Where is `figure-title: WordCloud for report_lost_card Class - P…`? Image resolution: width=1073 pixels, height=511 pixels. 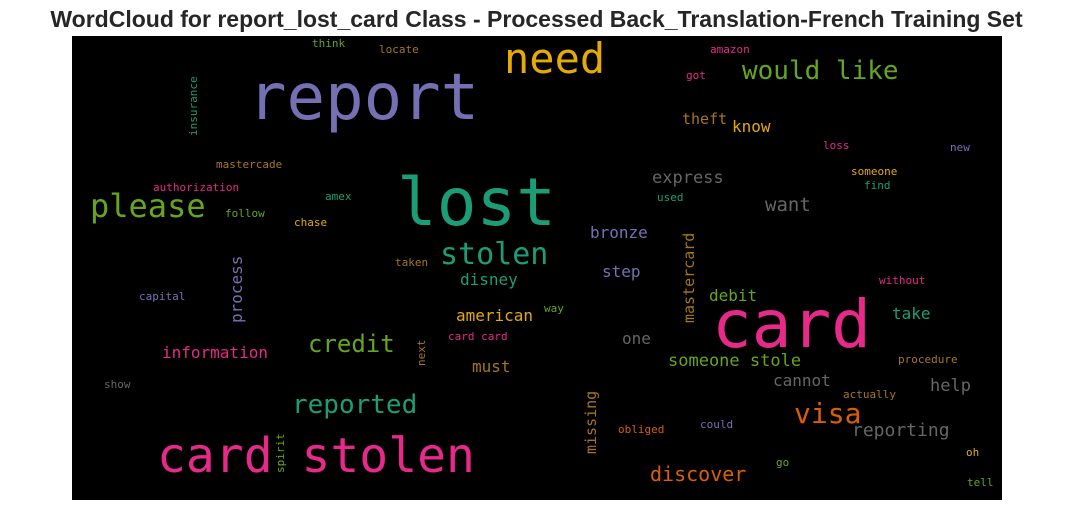
figure-title: WordCloud for report_lost_card Class - P… is located at coordinates (536, 19).